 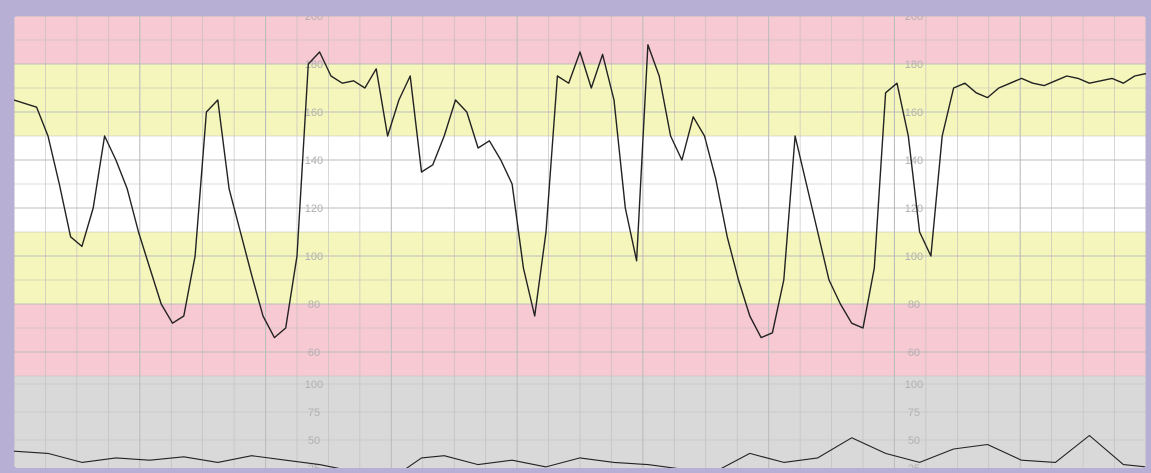 I want to click on tick-label-top-1-3: 140, so click(x=914, y=161).